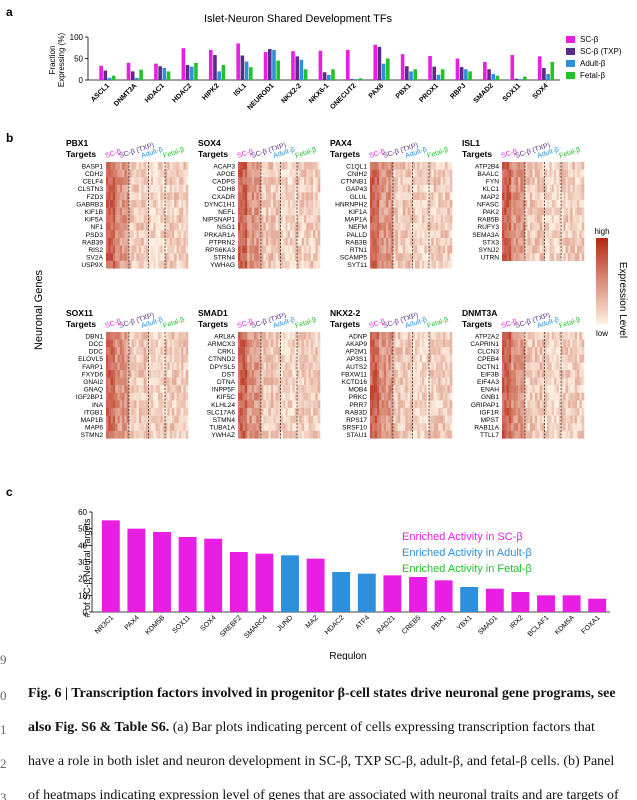 The height and width of the screenshot is (800, 637). What do you see at coordinates (221, 412) in the screenshot?
I see `heatmap-gene-label: SLC17A6` at bounding box center [221, 412].